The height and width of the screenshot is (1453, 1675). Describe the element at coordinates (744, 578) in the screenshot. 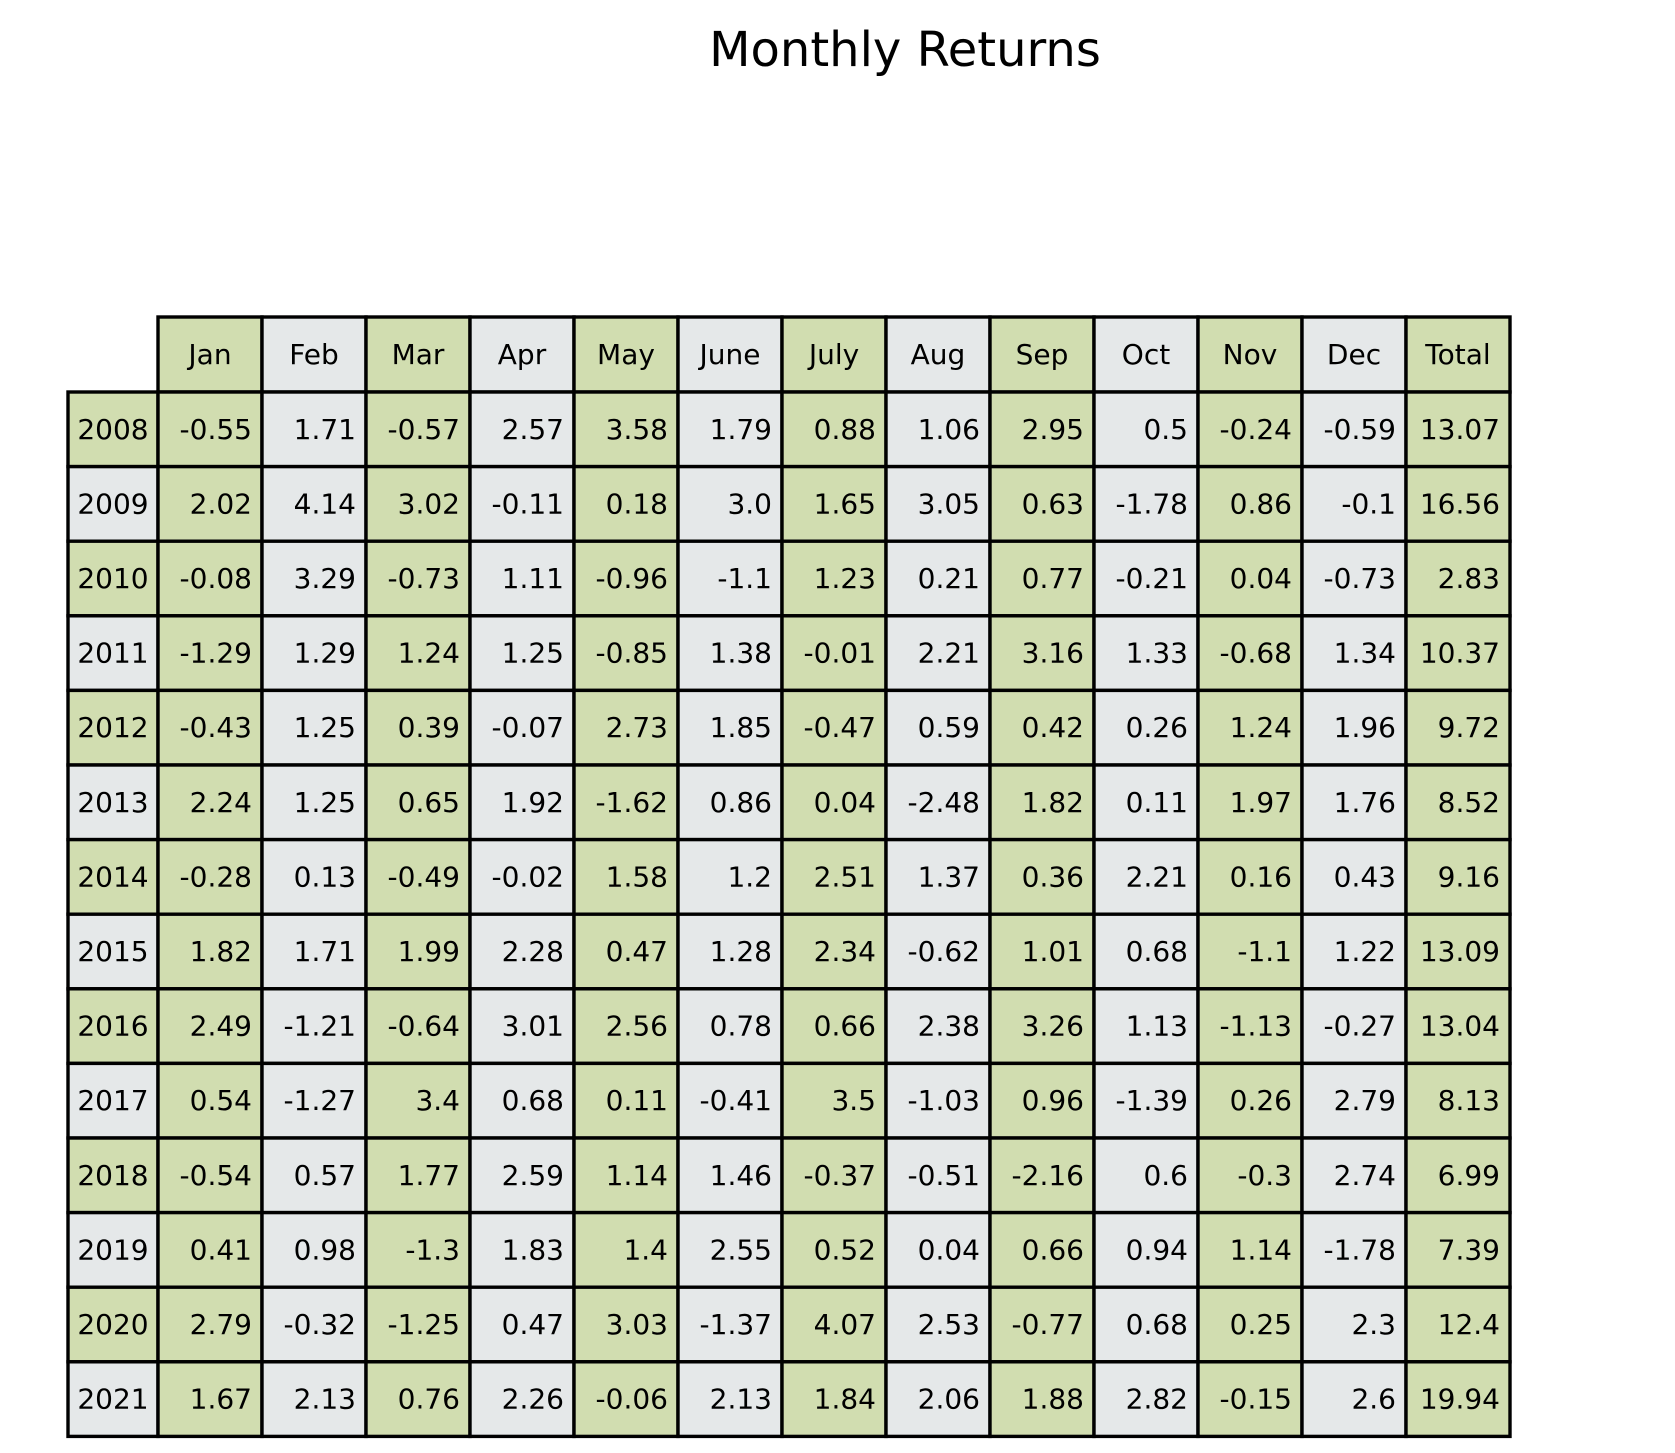

I see `table-cell-value: -1.1` at that location.